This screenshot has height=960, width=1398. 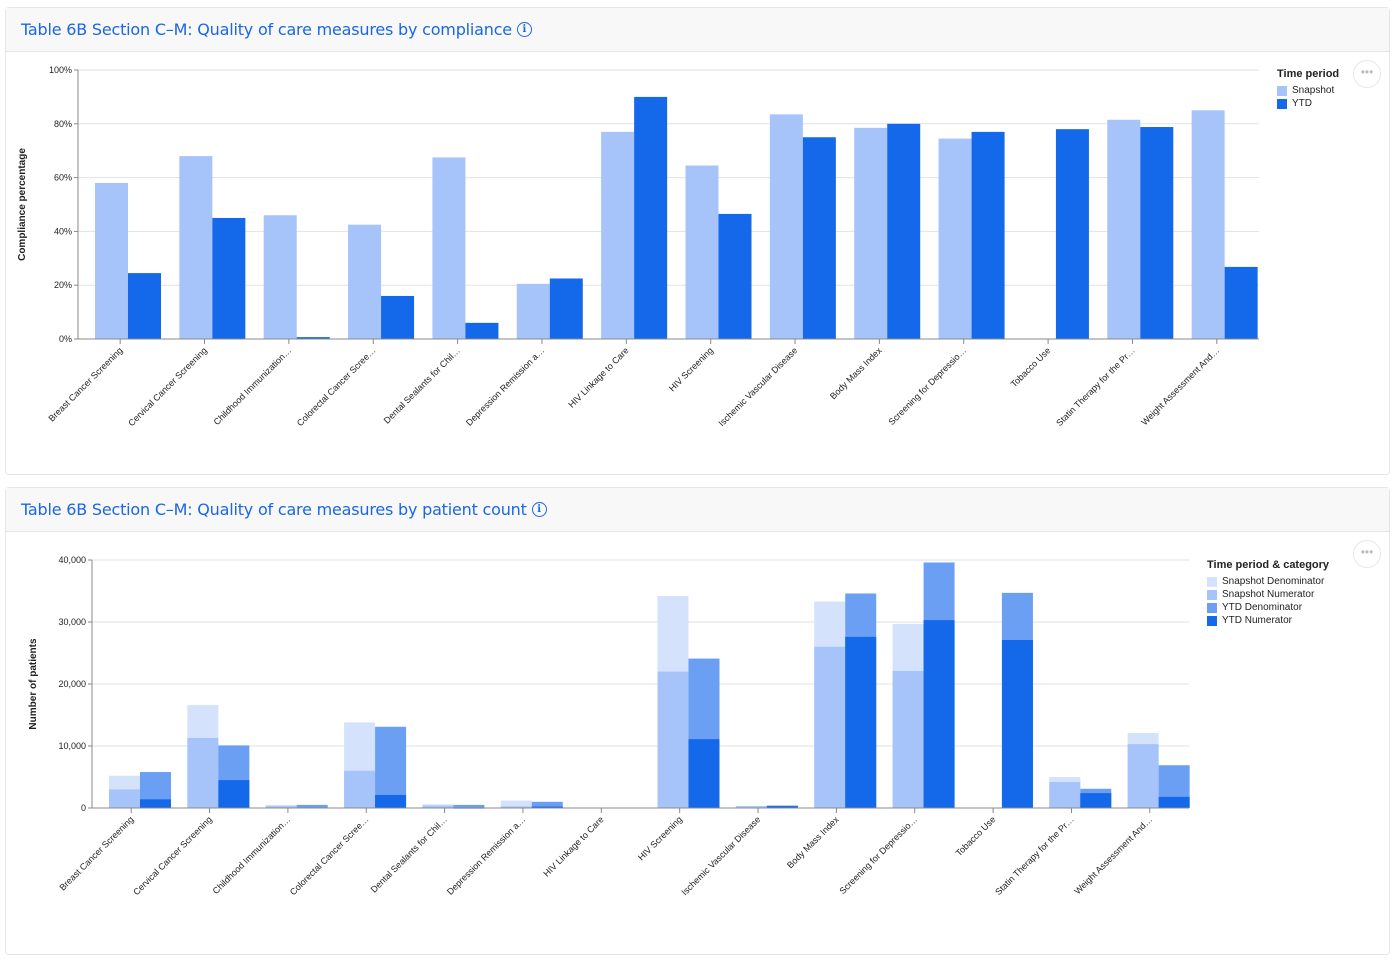 I want to click on y-tick-label: 80%, so click(x=63, y=124).